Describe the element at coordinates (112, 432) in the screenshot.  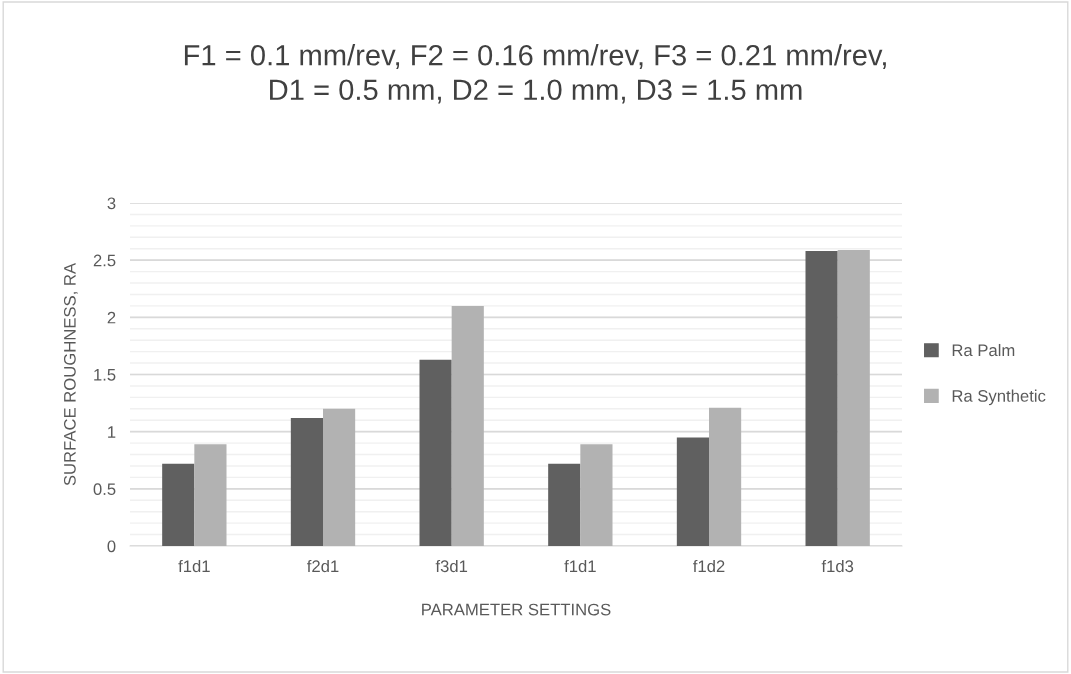
I see `y-tick-label: 1` at that location.